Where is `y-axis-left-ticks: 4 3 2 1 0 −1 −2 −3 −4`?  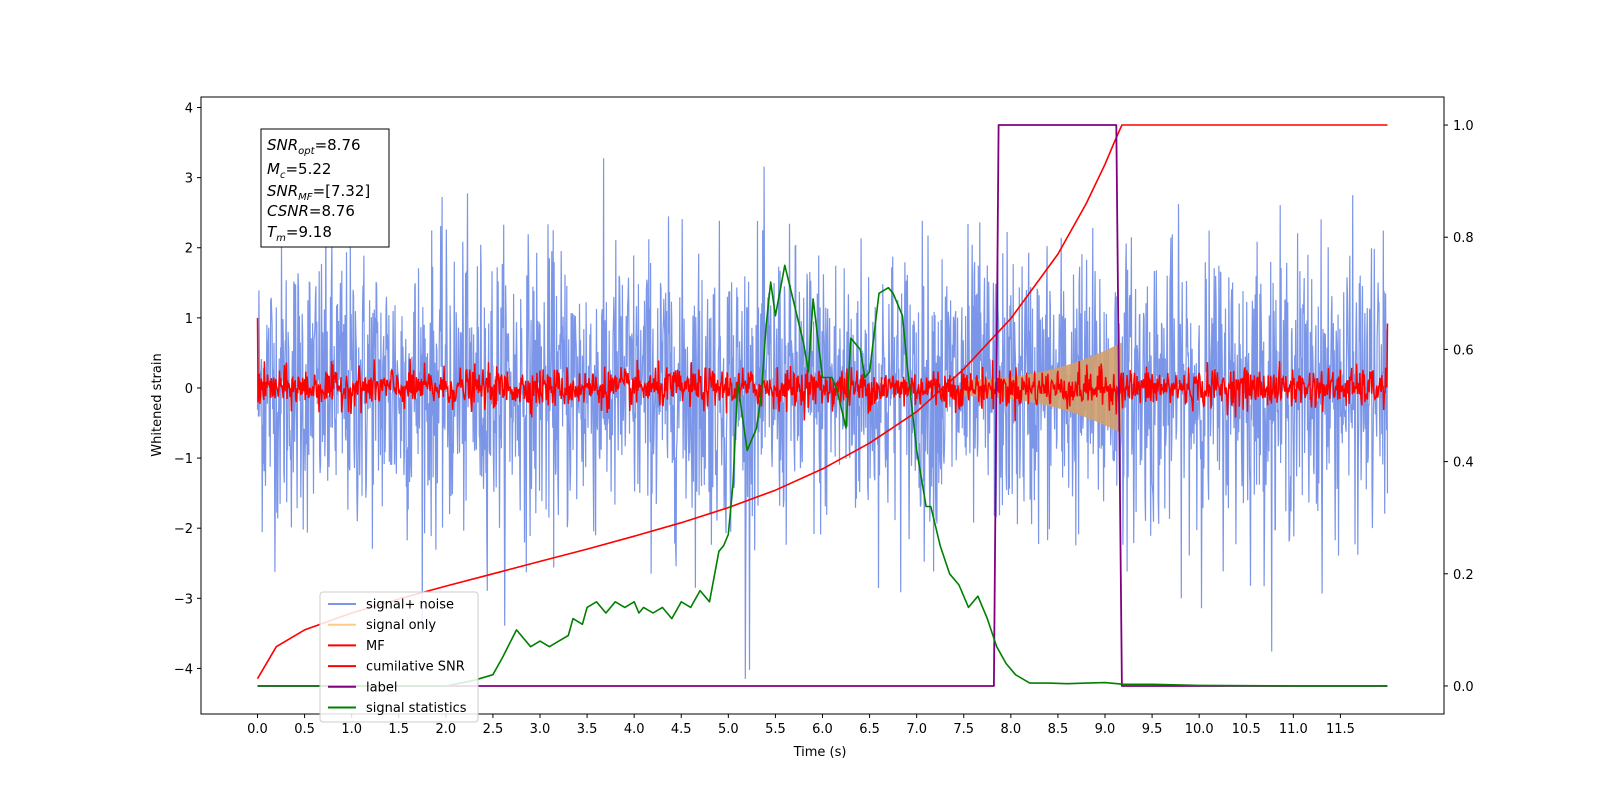 y-axis-left-ticks: 4 3 2 1 0 −1 −2 −3 −4 is located at coordinates (187, 389).